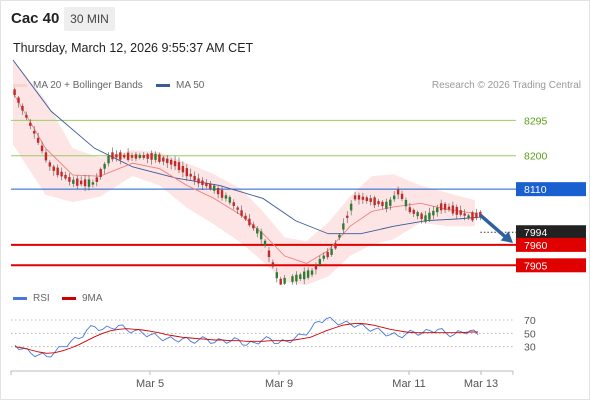 The image size is (590, 400). Describe the element at coordinates (506, 85) in the screenshot. I see `credit-text: Research © 2026 Trading Central` at that location.